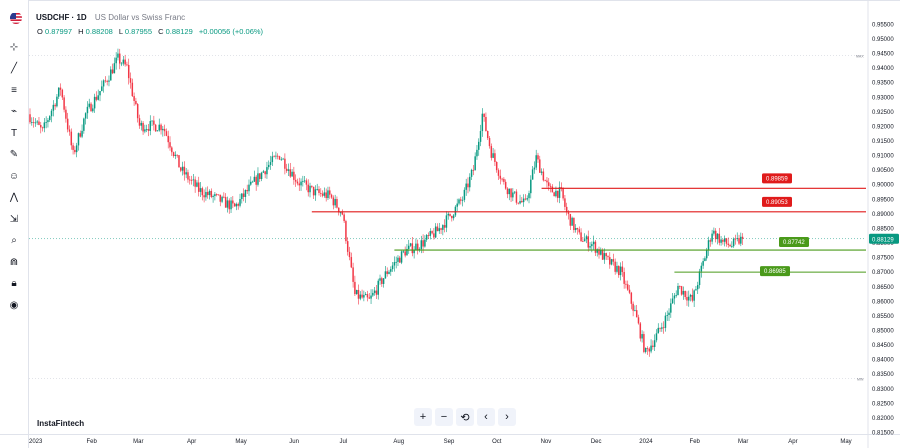 Image resolution: width=900 pixels, height=448 pixels. I want to click on level-label-box, so click(777, 178).